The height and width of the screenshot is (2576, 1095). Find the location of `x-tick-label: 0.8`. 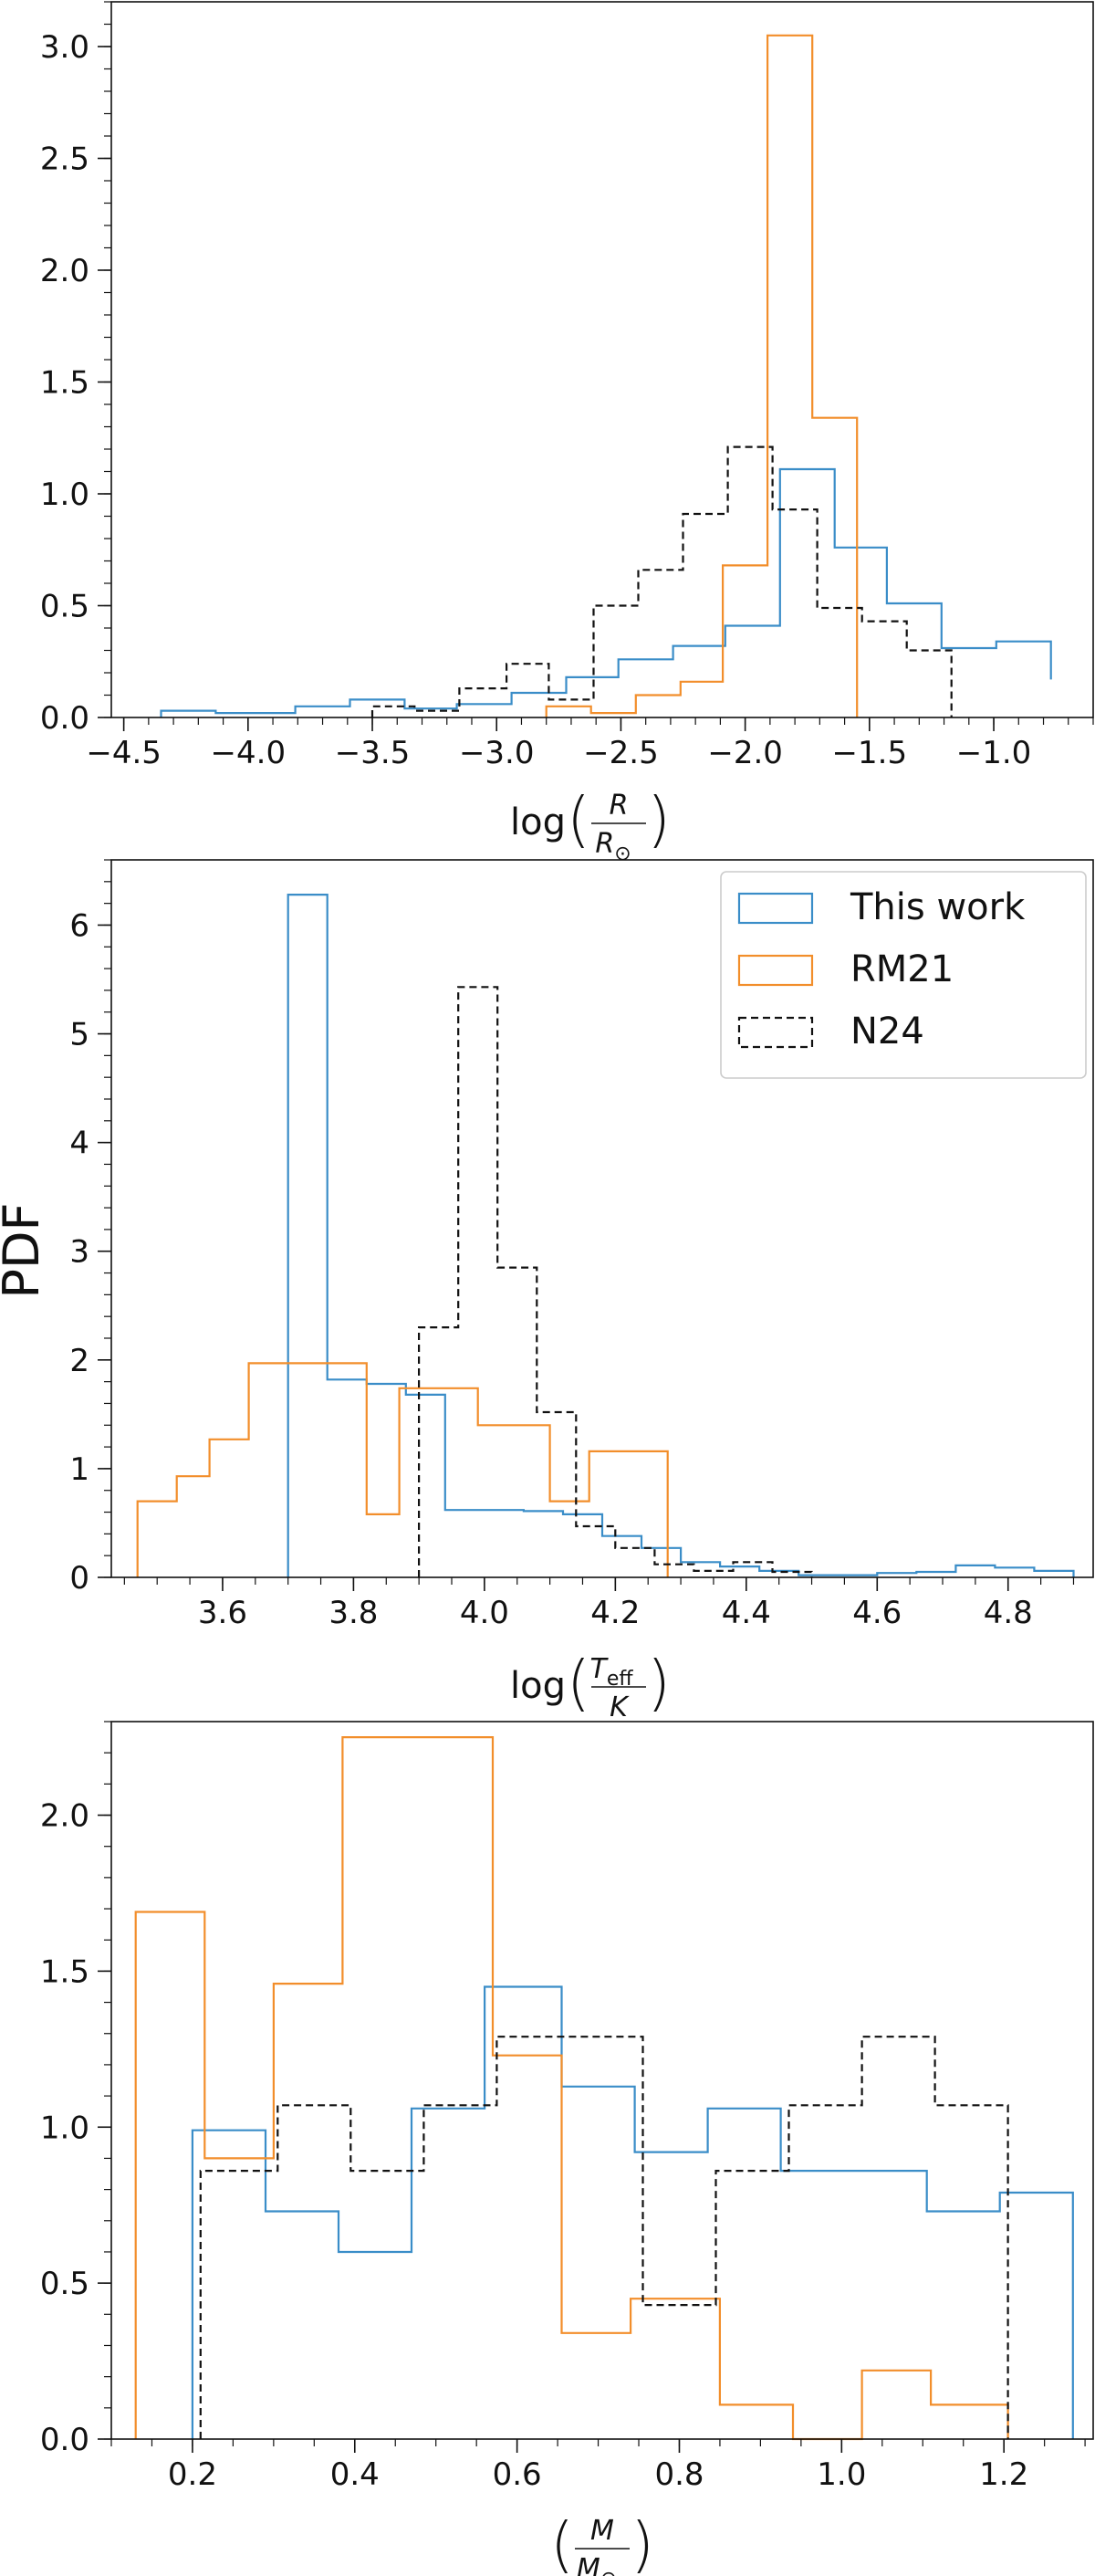

x-tick-label: 0.8 is located at coordinates (679, 2475).